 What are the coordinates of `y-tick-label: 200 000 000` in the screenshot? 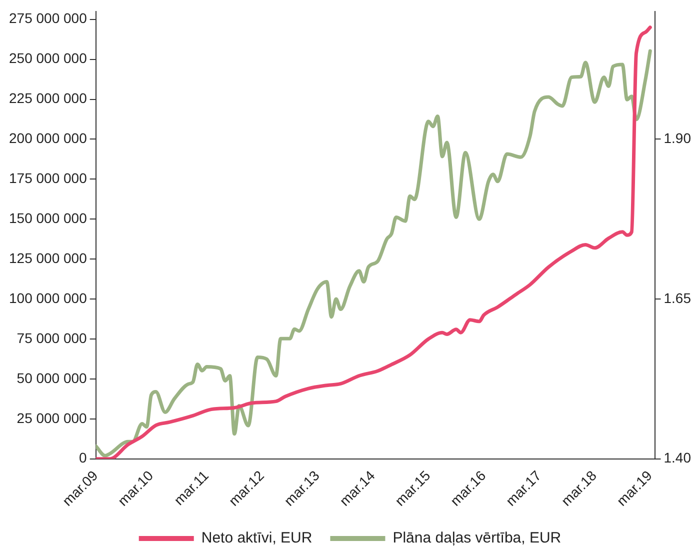 It's located at (48, 138).